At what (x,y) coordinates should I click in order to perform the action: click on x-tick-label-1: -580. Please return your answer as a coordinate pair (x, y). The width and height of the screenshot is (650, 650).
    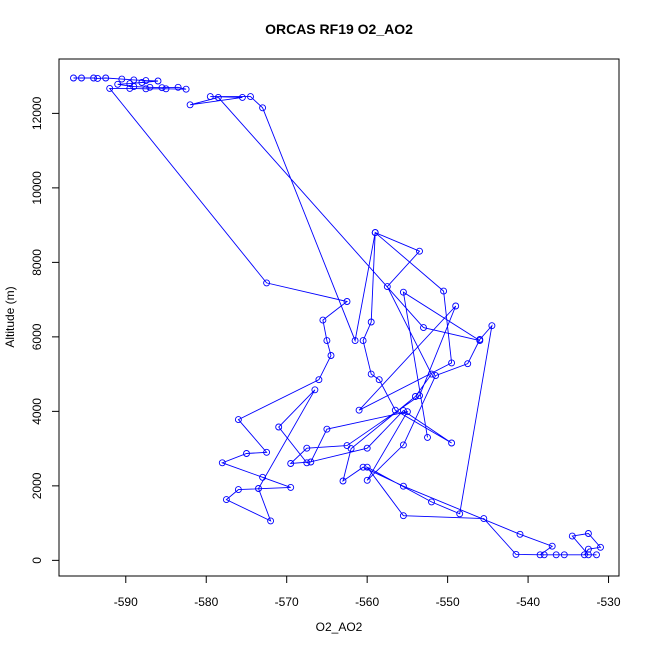
    Looking at the image, I should click on (206, 602).